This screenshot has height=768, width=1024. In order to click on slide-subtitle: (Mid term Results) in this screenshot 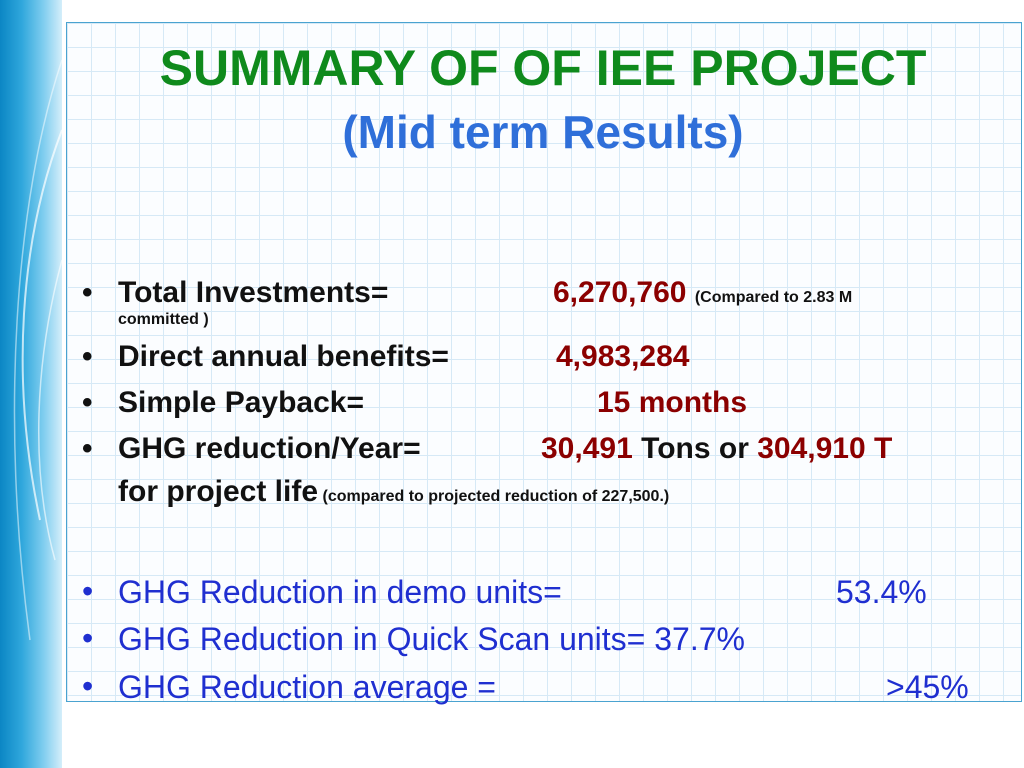, I will do `click(543, 132)`.